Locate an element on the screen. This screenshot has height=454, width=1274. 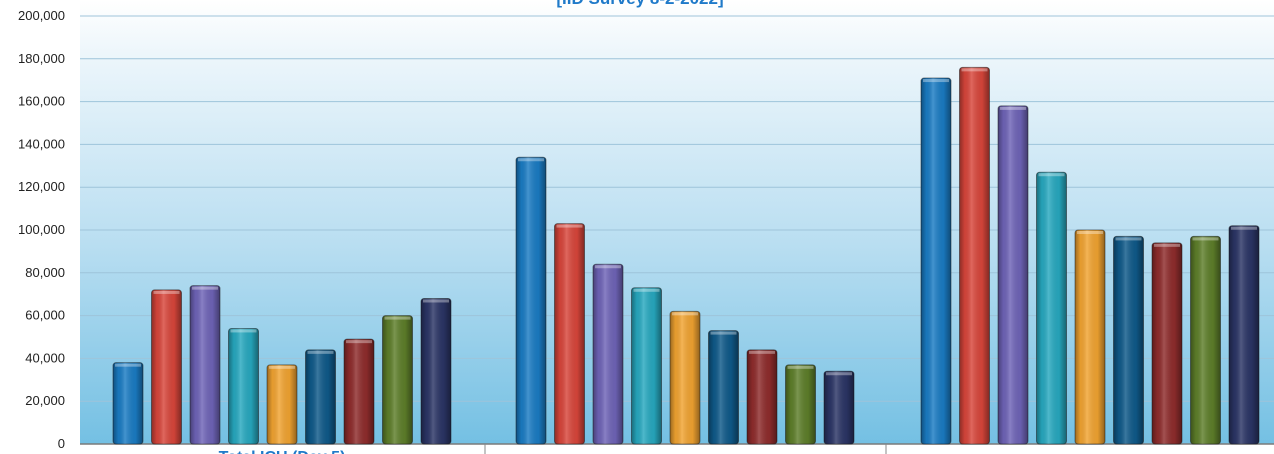
y-tick-label: 200,000 is located at coordinates (41, 15).